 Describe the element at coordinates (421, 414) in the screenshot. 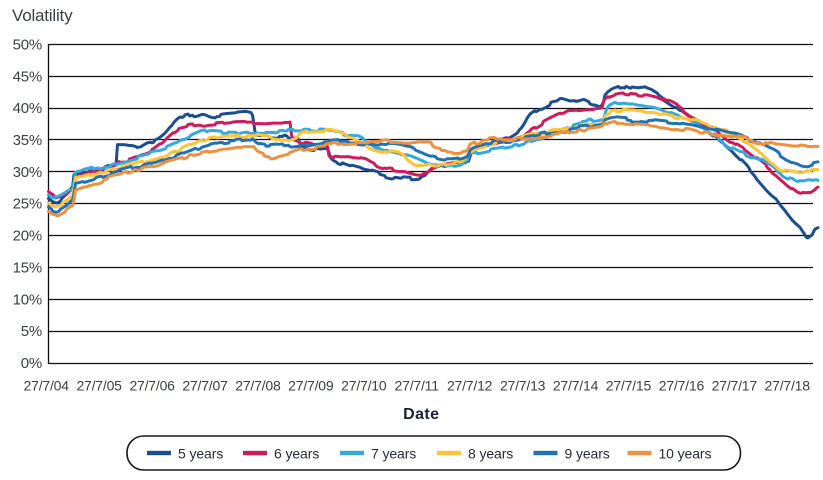

I see `svg-text: Date` at that location.